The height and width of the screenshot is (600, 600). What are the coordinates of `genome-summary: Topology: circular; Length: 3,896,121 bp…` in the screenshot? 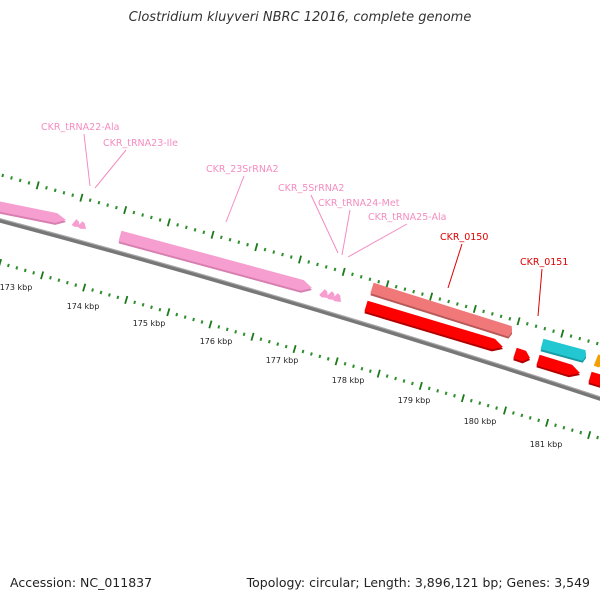 It's located at (418, 582).